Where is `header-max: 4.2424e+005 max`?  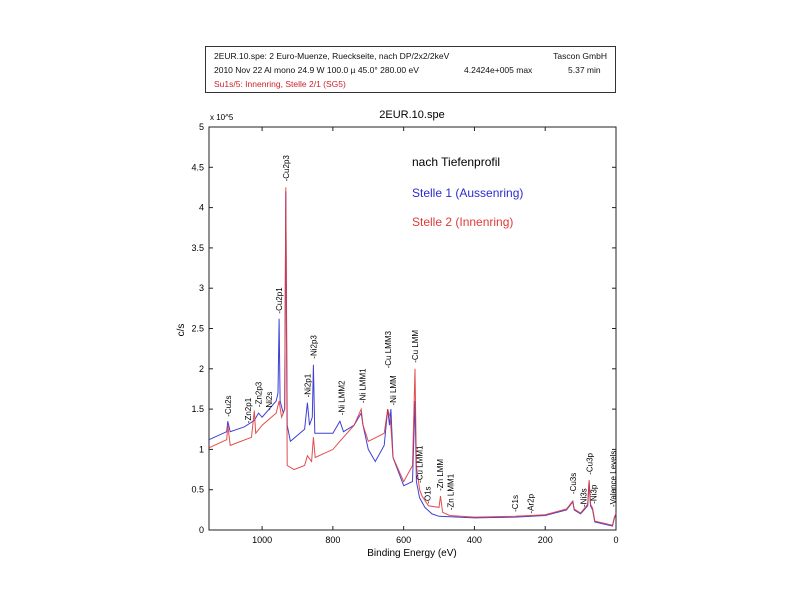 header-max: 4.2424e+005 max is located at coordinates (498, 70).